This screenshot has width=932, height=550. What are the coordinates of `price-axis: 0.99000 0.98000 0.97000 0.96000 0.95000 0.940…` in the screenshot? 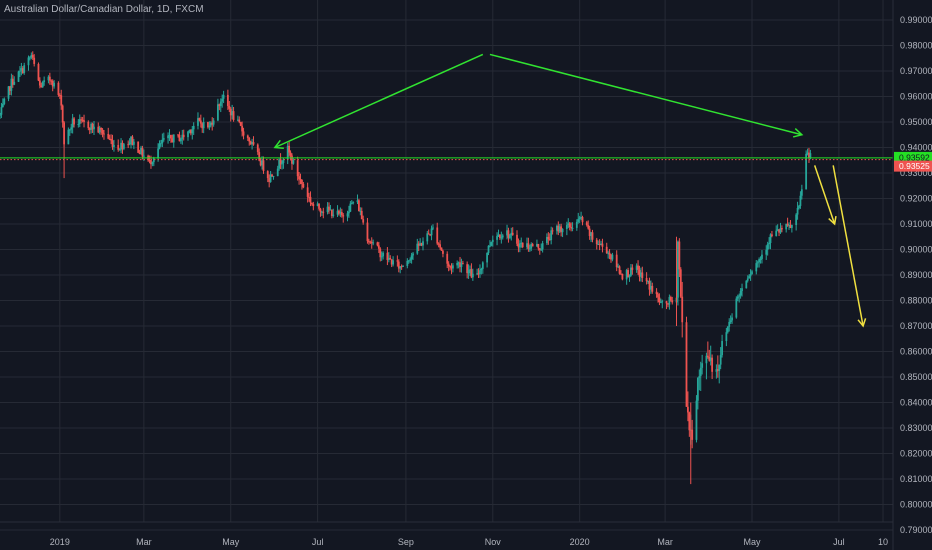 It's located at (912, 275).